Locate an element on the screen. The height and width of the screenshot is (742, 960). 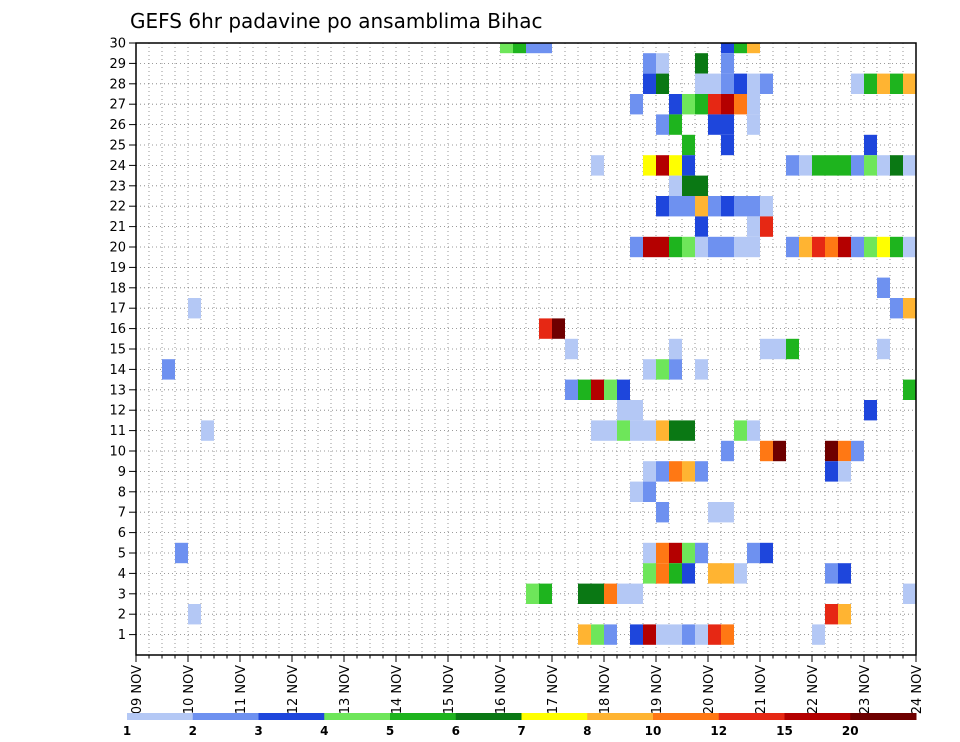
y-tick-label: 8 is located at coordinates (122, 492).